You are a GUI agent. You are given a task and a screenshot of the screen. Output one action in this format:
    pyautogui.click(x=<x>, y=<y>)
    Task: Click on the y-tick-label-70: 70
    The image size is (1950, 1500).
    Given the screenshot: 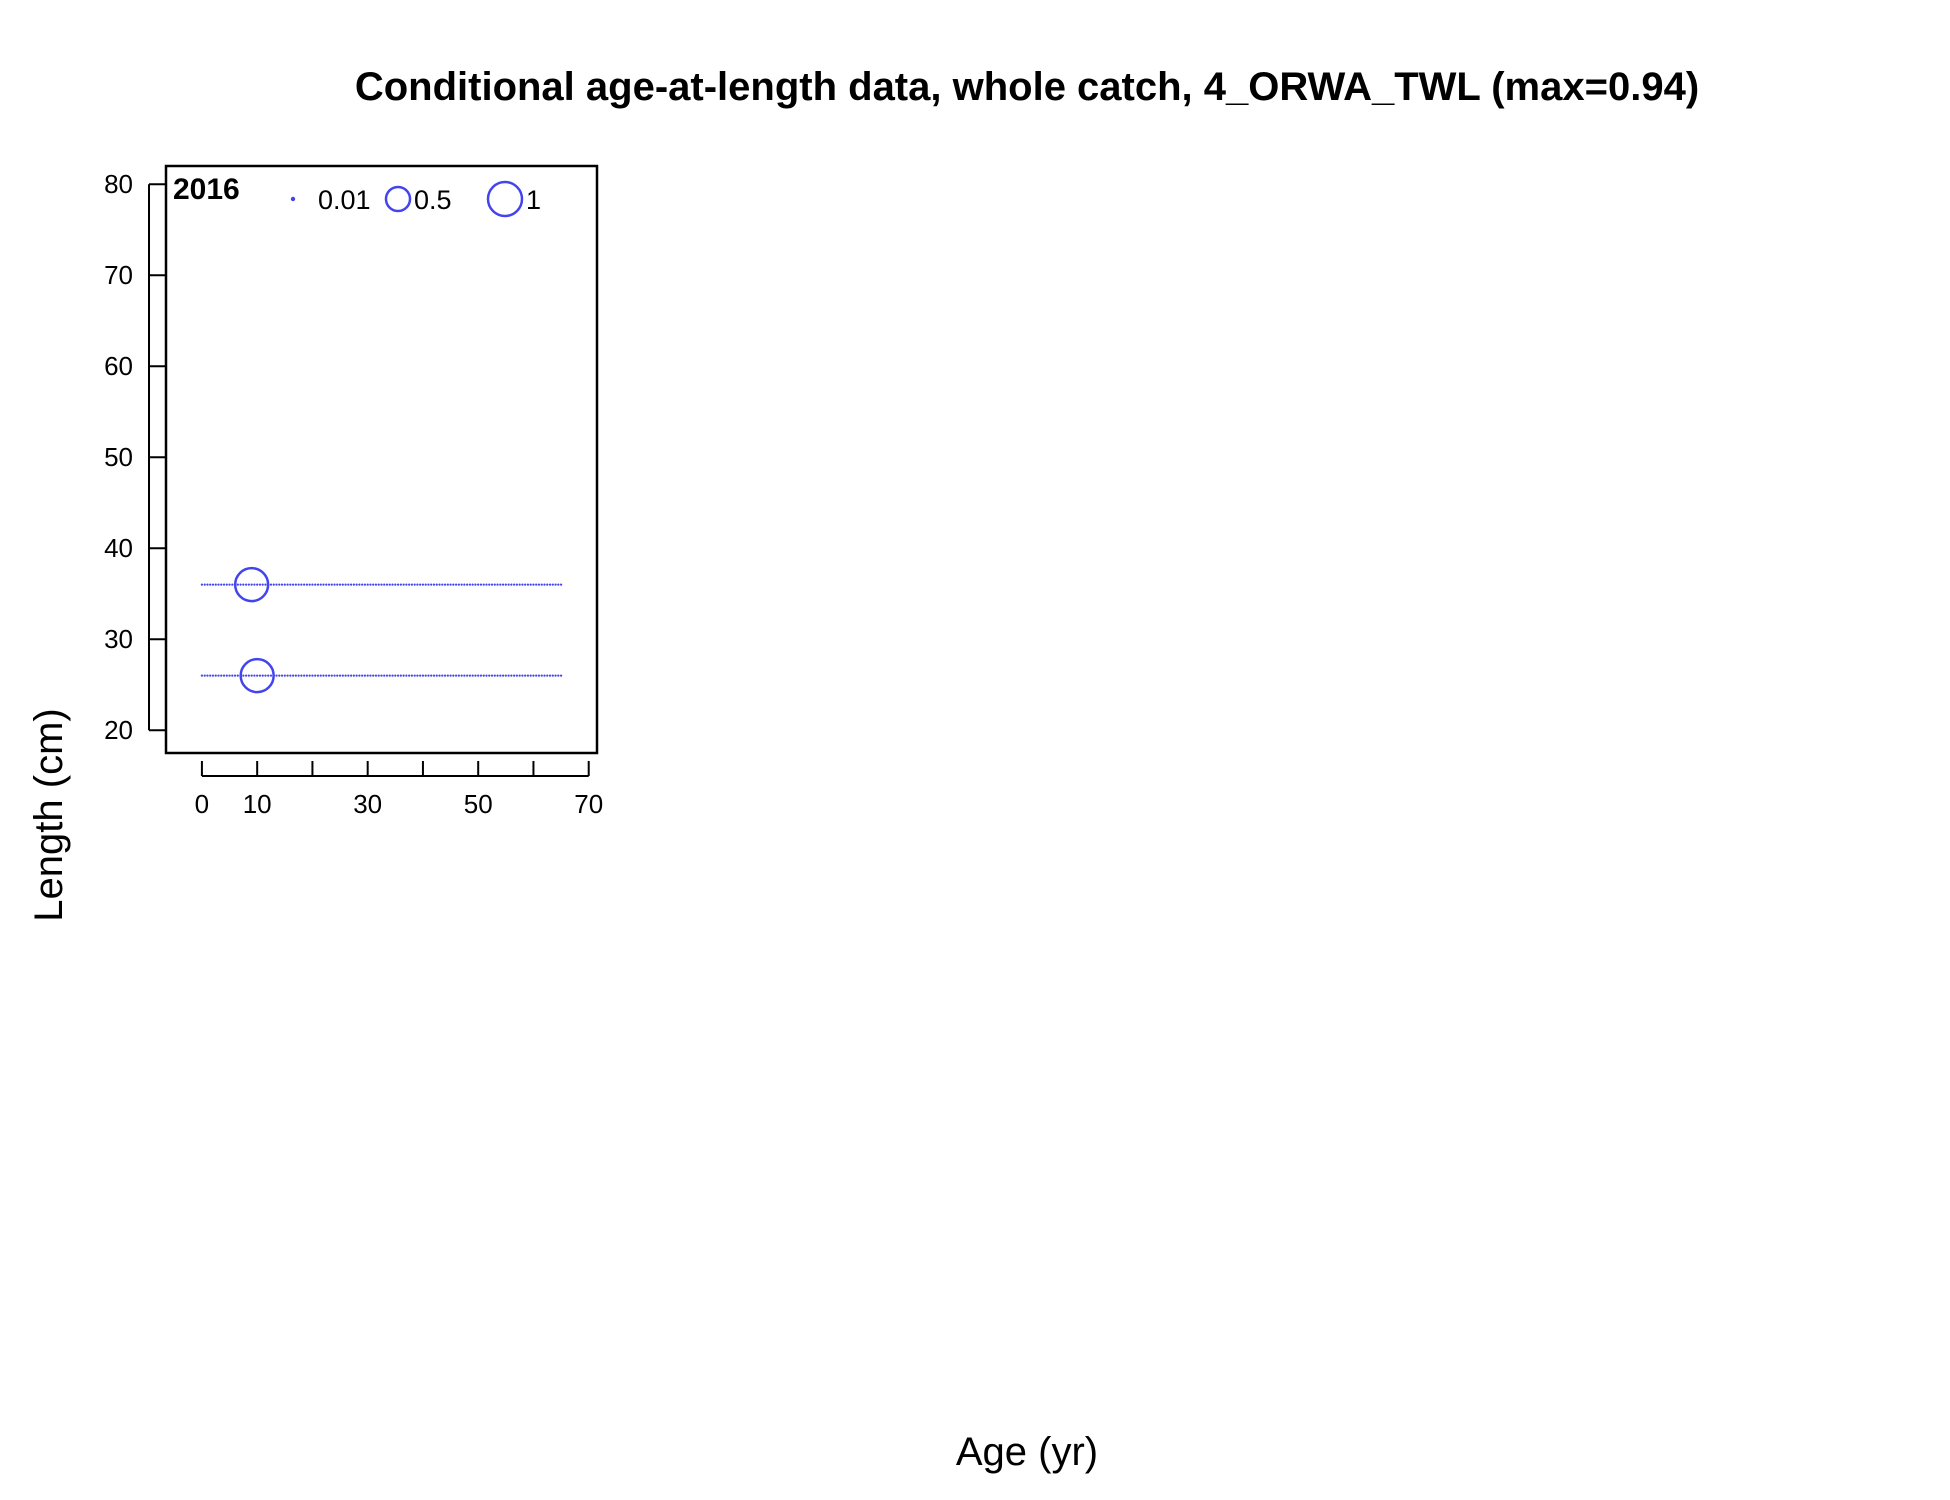 What is the action you would take?
    pyautogui.click(x=118, y=275)
    